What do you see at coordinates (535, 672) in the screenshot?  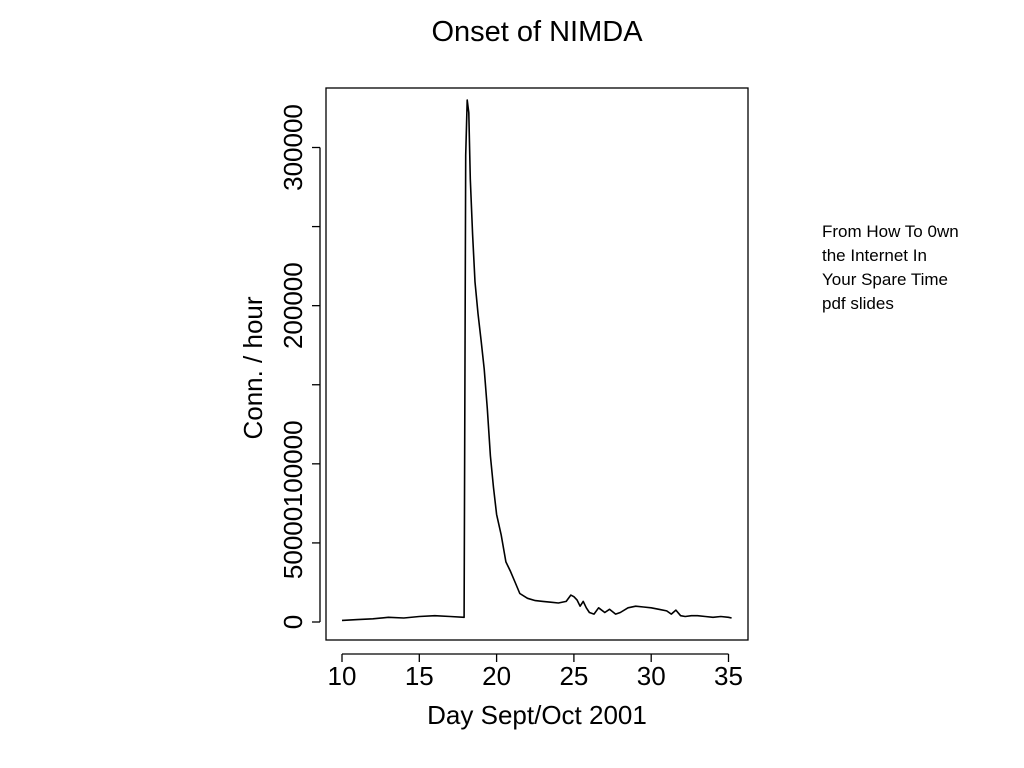 I see `x-axis: 10 15 20 25 30 35` at bounding box center [535, 672].